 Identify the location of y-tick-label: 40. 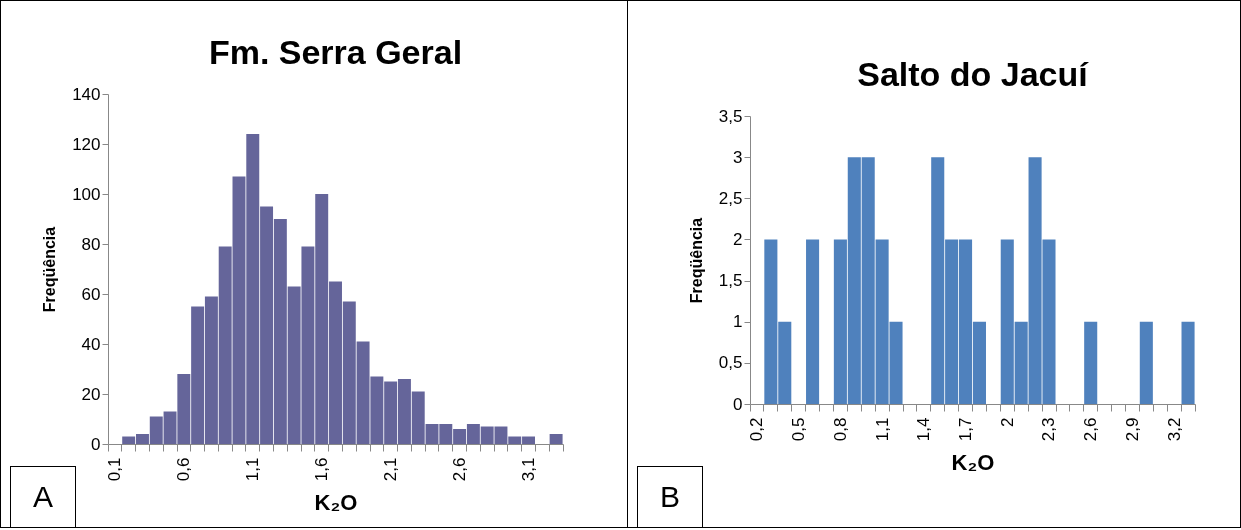
(91, 344).